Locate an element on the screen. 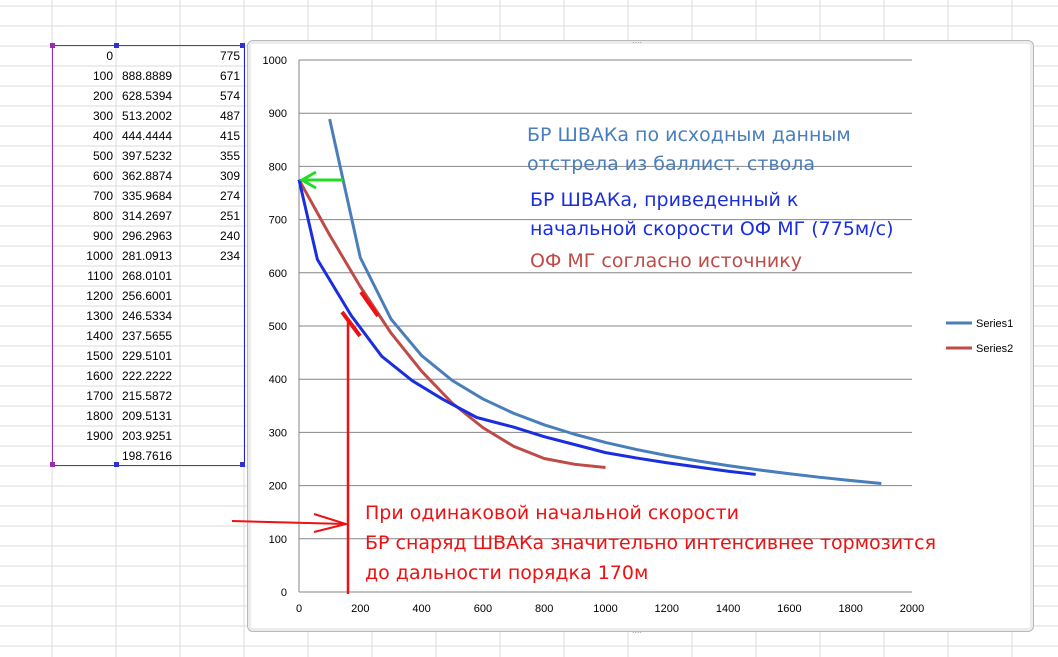 The height and width of the screenshot is (657, 1058). sheet-cell-b: 397.5232 is located at coordinates (147, 156).